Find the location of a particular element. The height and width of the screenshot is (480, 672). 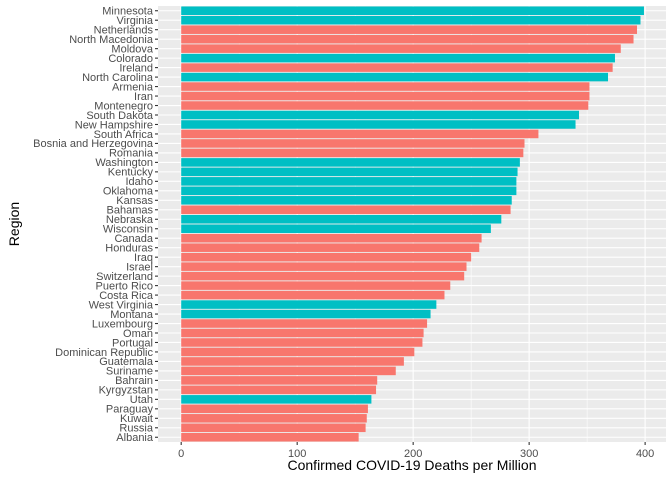

bar-romania is located at coordinates (352, 153).